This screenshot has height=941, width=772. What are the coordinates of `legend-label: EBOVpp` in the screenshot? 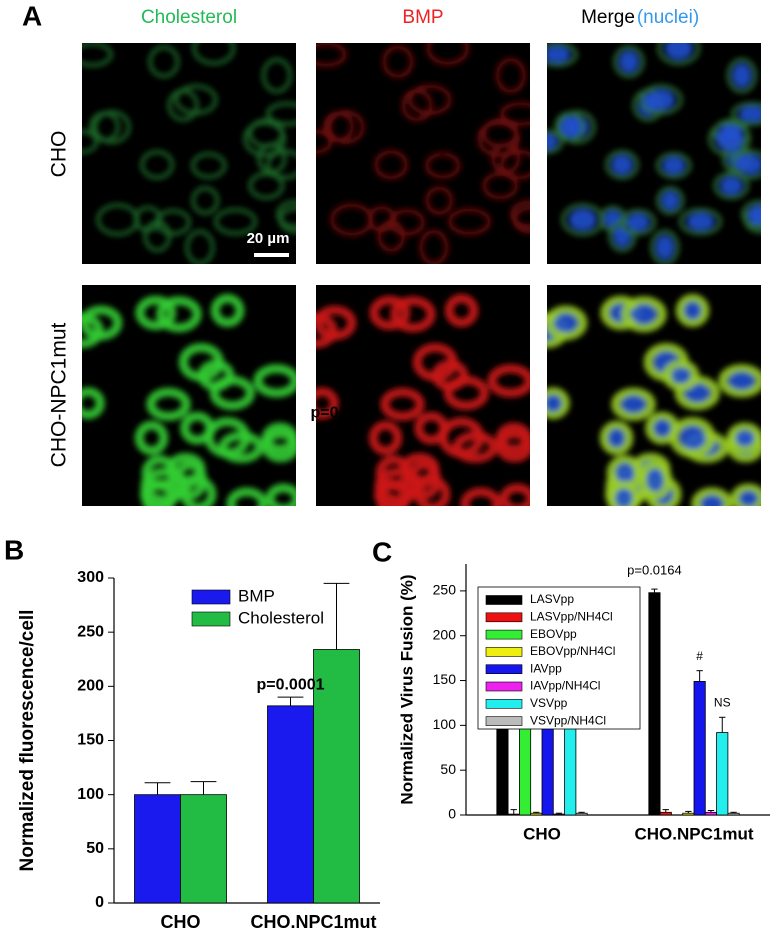 It's located at (553, 634).